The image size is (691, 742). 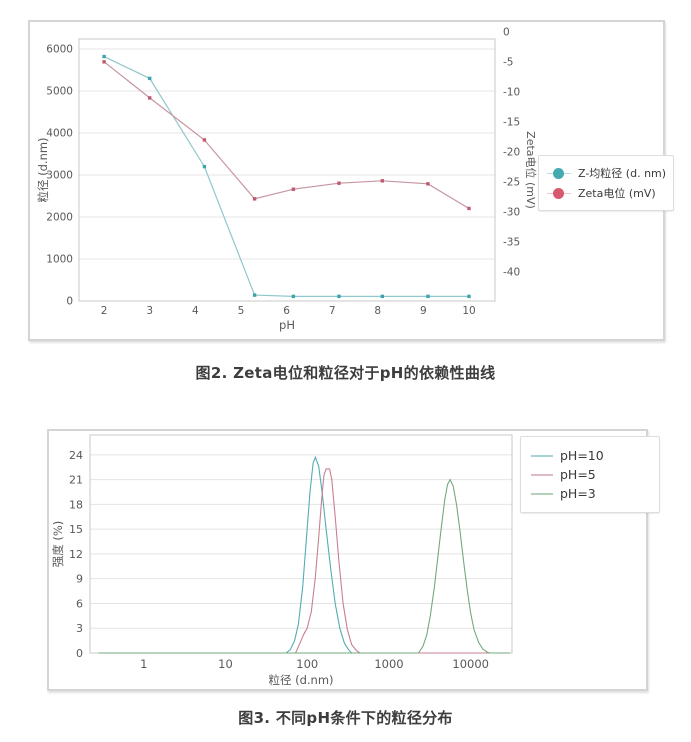 I want to click on y-right-tick-label: -30, so click(x=511, y=213).